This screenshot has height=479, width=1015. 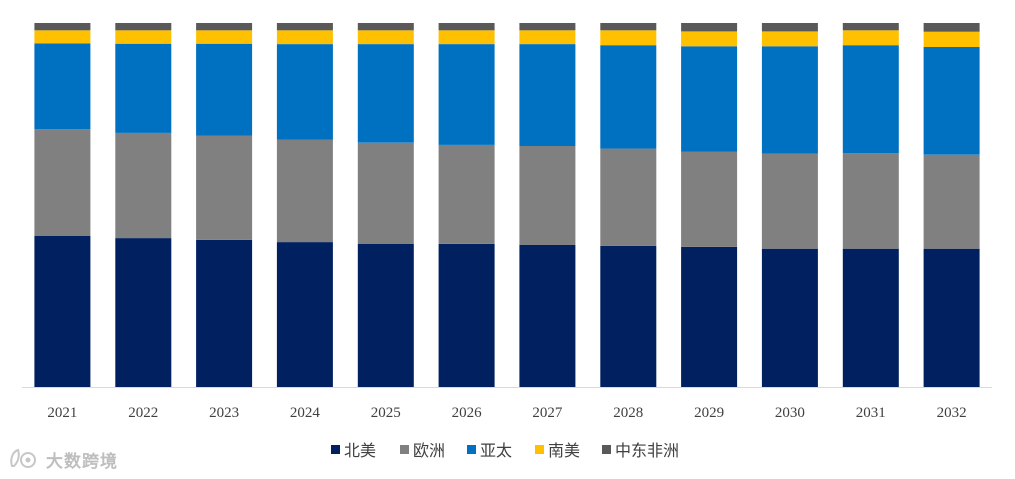 What do you see at coordinates (564, 450) in the screenshot?
I see `legend-label: 南美` at bounding box center [564, 450].